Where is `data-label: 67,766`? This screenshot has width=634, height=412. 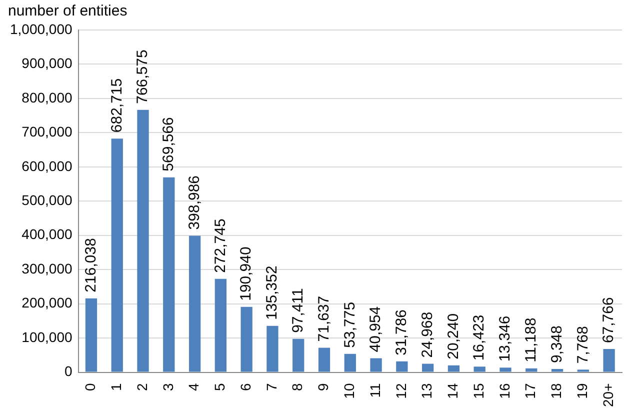
data-label: 67,766 is located at coordinates (609, 320).